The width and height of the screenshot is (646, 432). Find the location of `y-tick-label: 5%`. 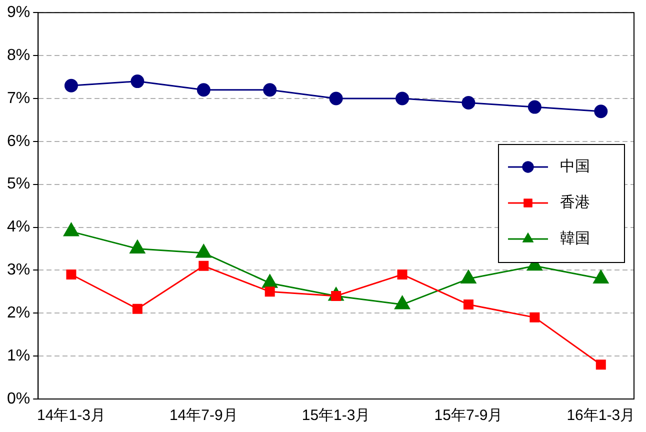

y-tick-label: 5% is located at coordinates (18, 184).